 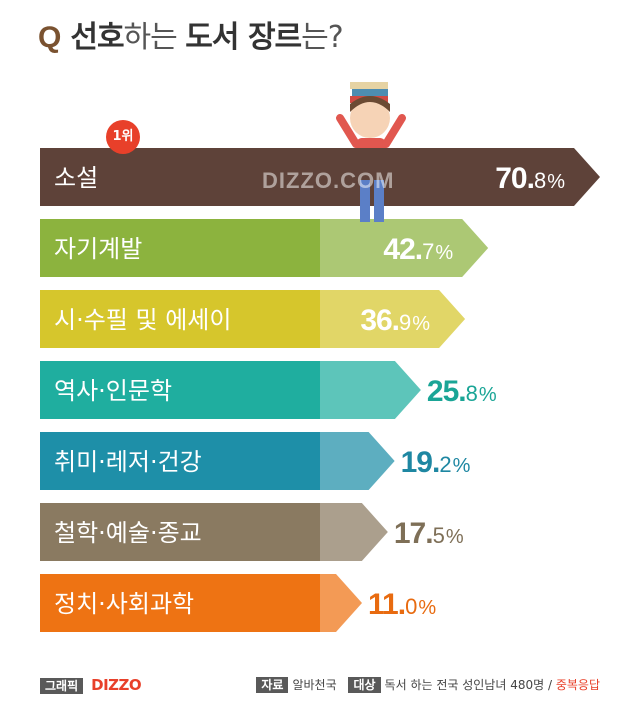 I want to click on bar-category-label: 역사·인문학, so click(x=113, y=391).